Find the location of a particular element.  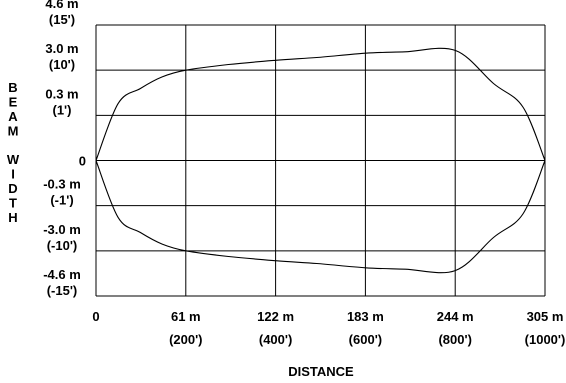

x-tick-label: 0 is located at coordinates (95, 316).